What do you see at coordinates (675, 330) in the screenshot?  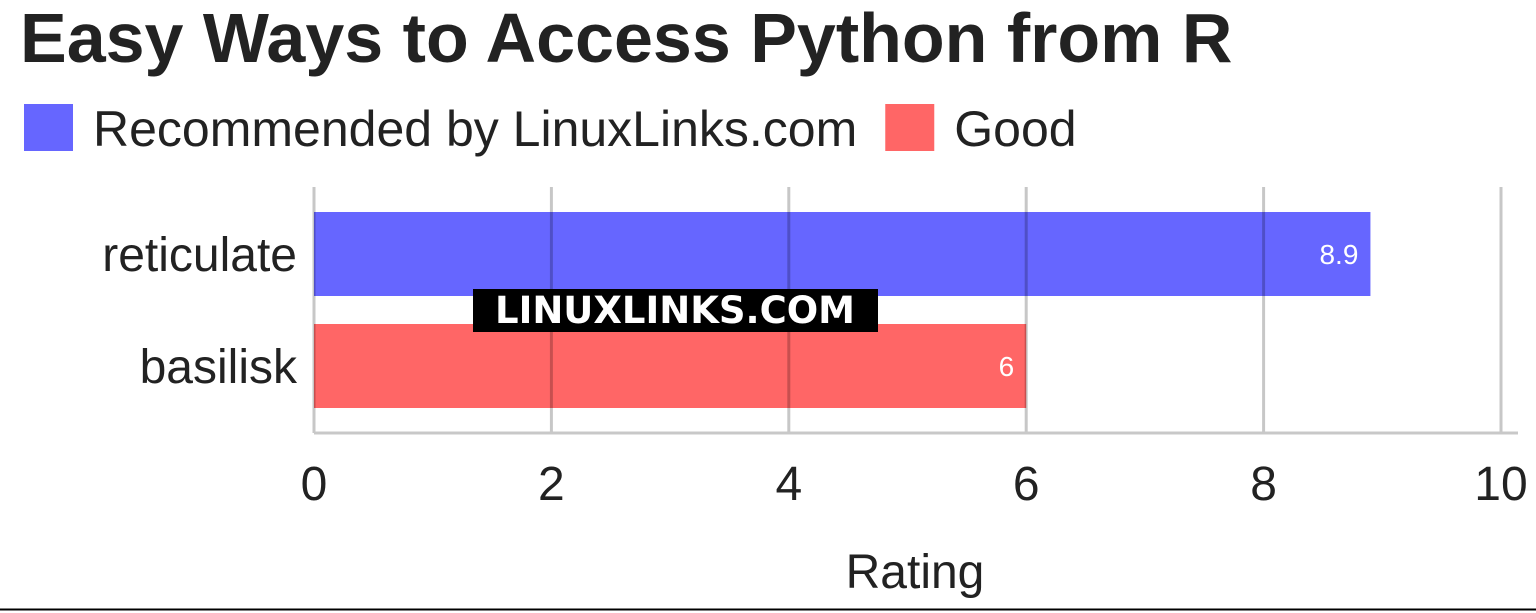 I see `watermark-underline` at bounding box center [675, 330].